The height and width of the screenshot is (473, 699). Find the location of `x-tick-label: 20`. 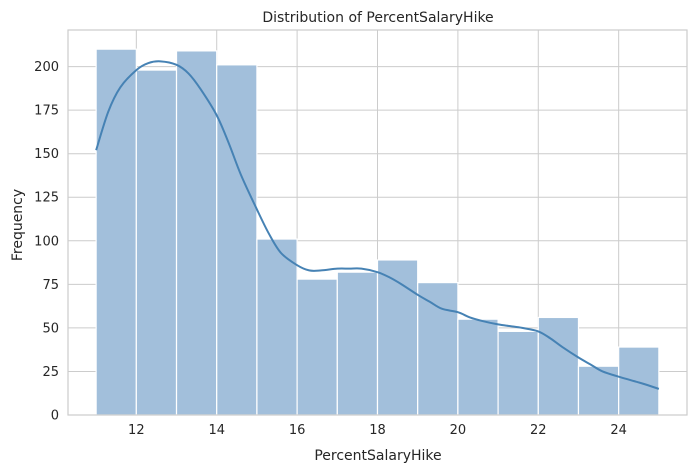

x-tick-label: 20 is located at coordinates (458, 430).